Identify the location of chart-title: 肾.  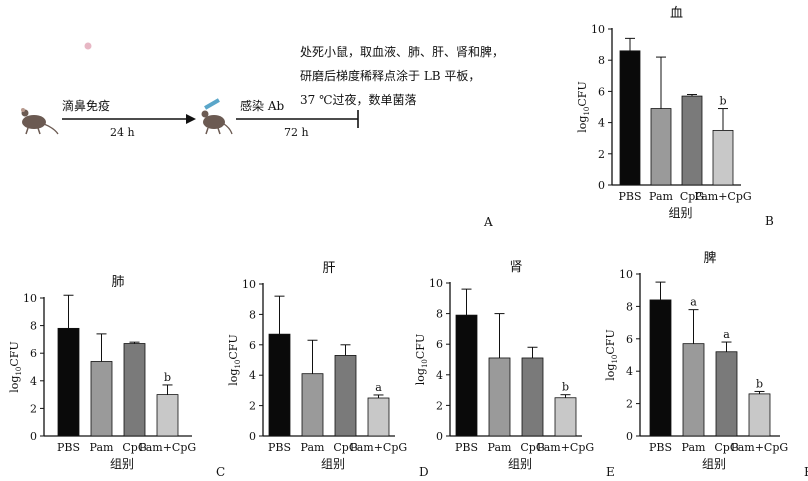
(515, 267).